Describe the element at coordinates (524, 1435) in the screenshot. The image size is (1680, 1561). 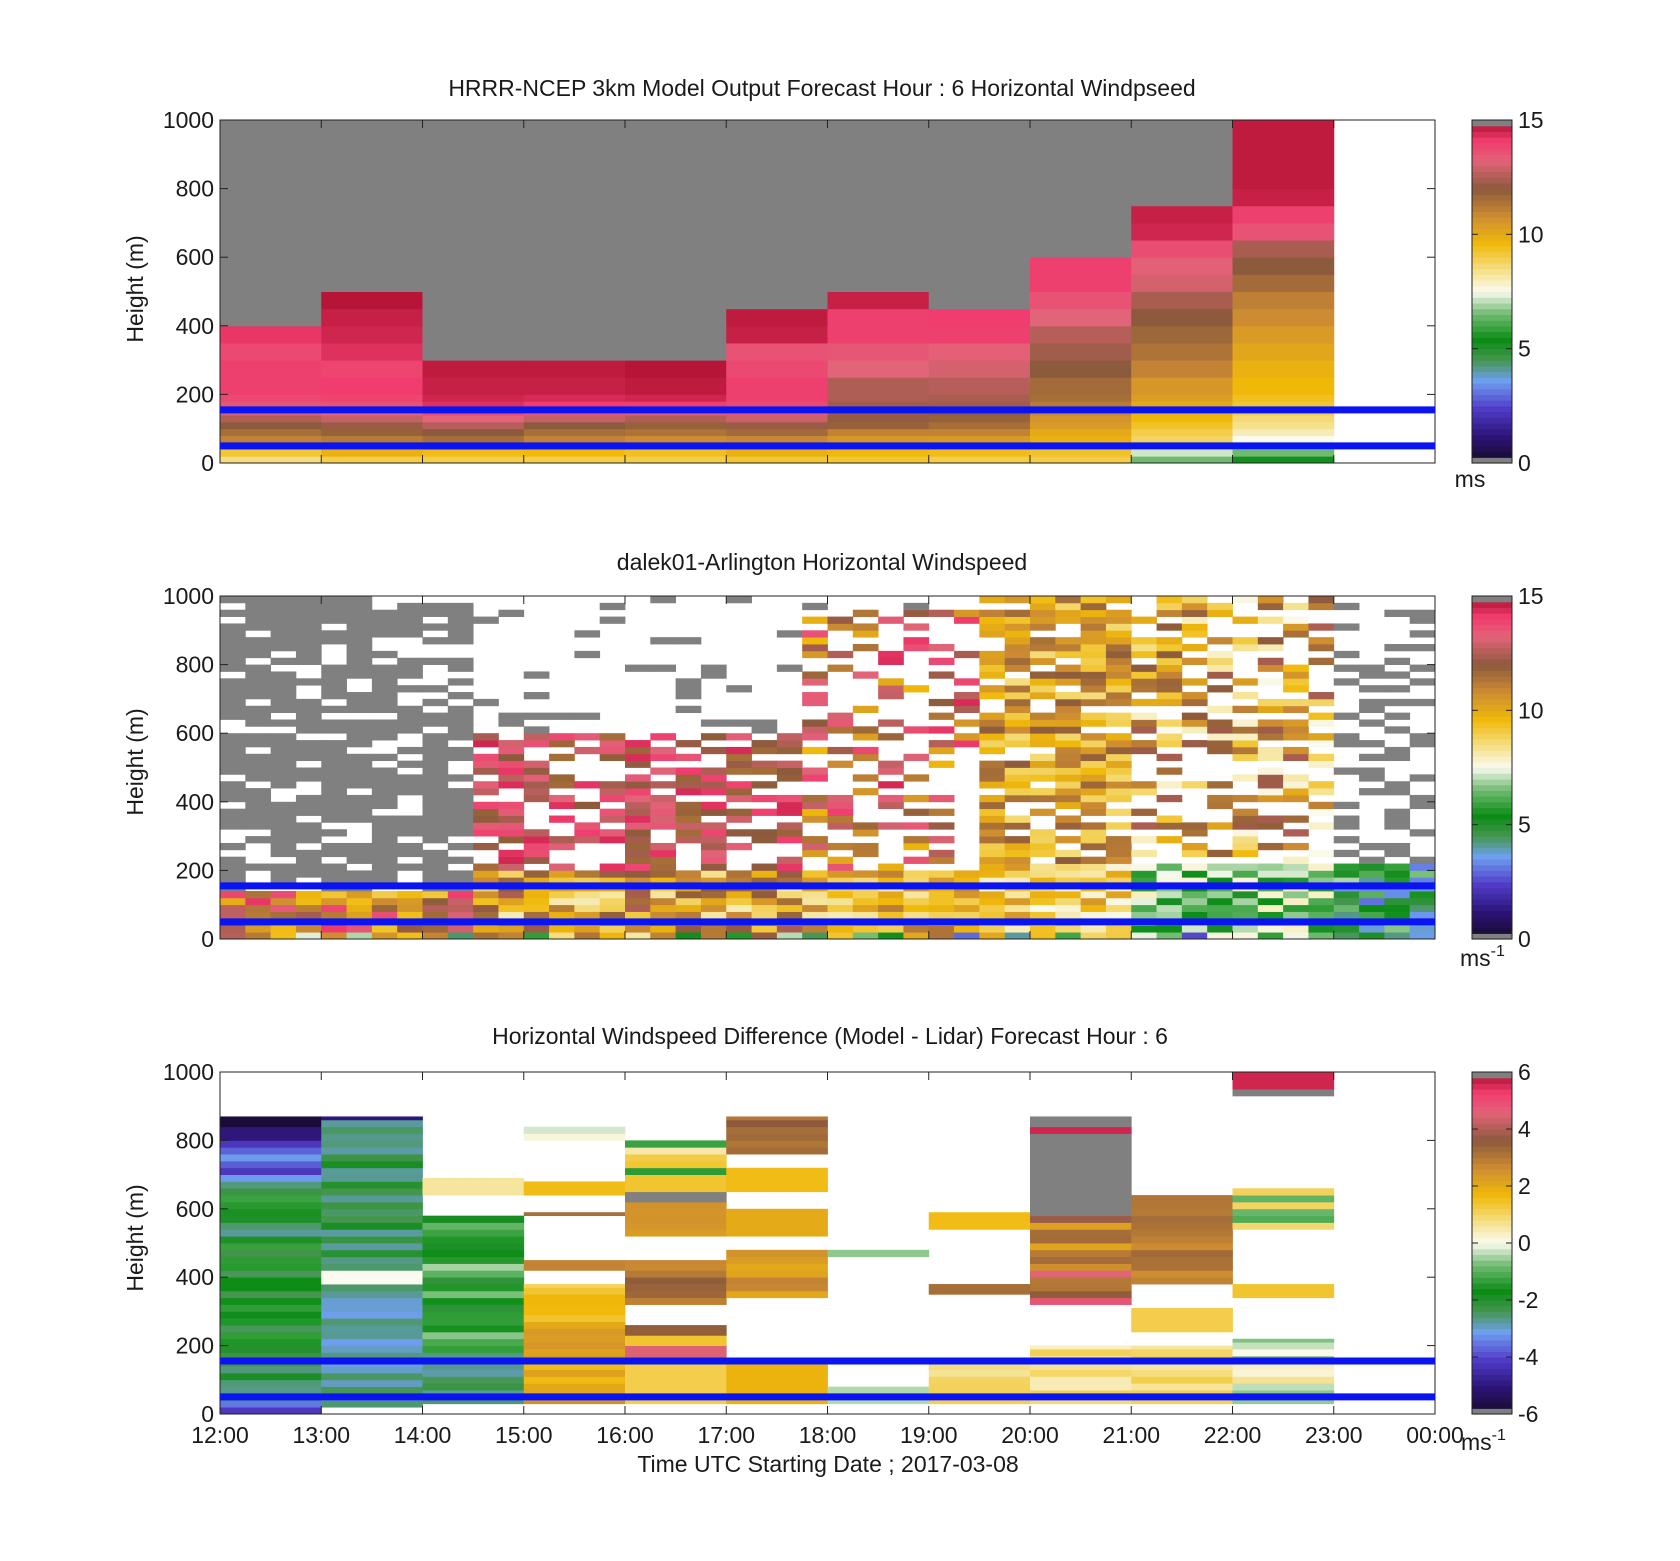
I see `x-tick-label: 15:00` at that location.